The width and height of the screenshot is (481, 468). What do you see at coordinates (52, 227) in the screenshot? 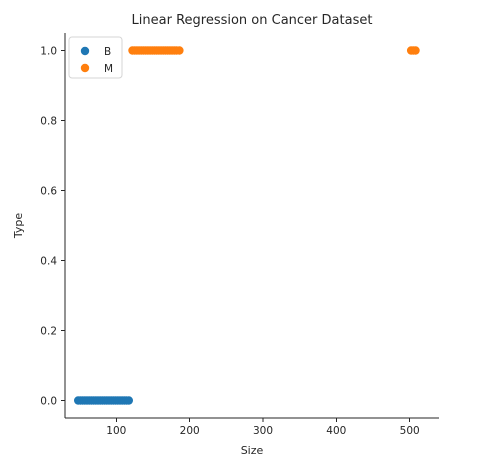
I see `y-axis-ticks: 0.0 0.2 0.4 0.6 0.8 1.0` at bounding box center [52, 227].